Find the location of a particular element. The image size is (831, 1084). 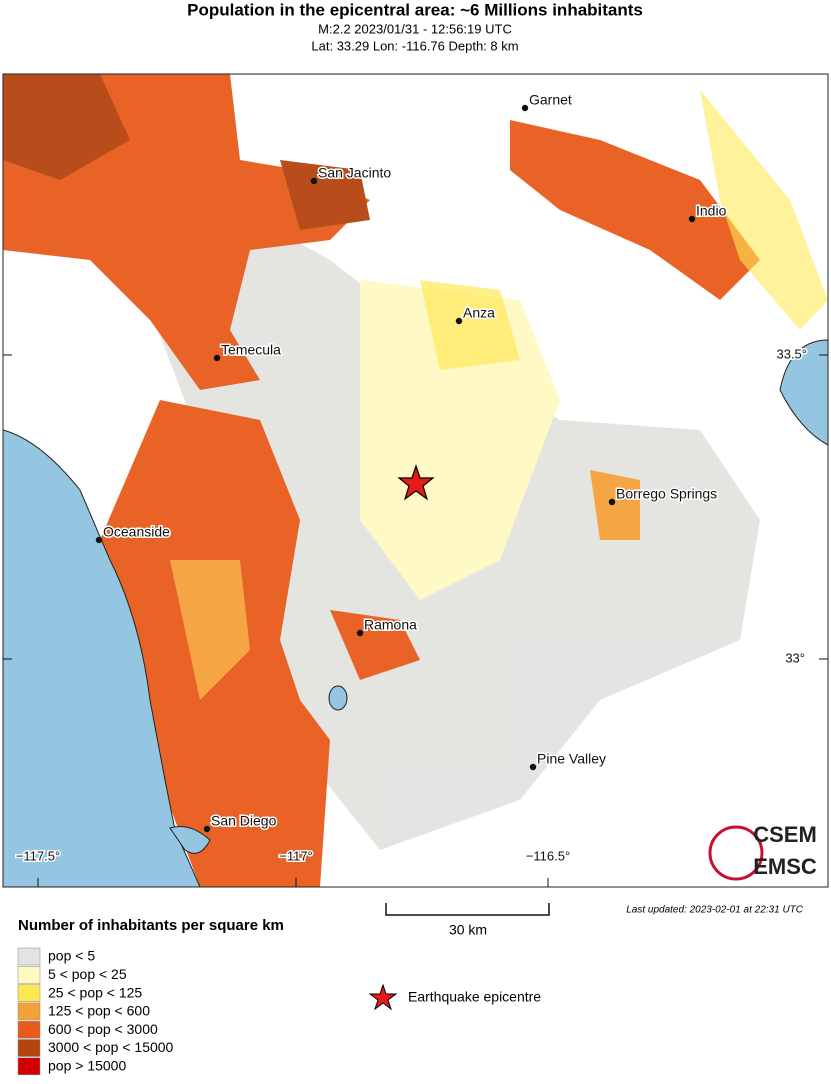

urban-ramona is located at coordinates (375, 645).